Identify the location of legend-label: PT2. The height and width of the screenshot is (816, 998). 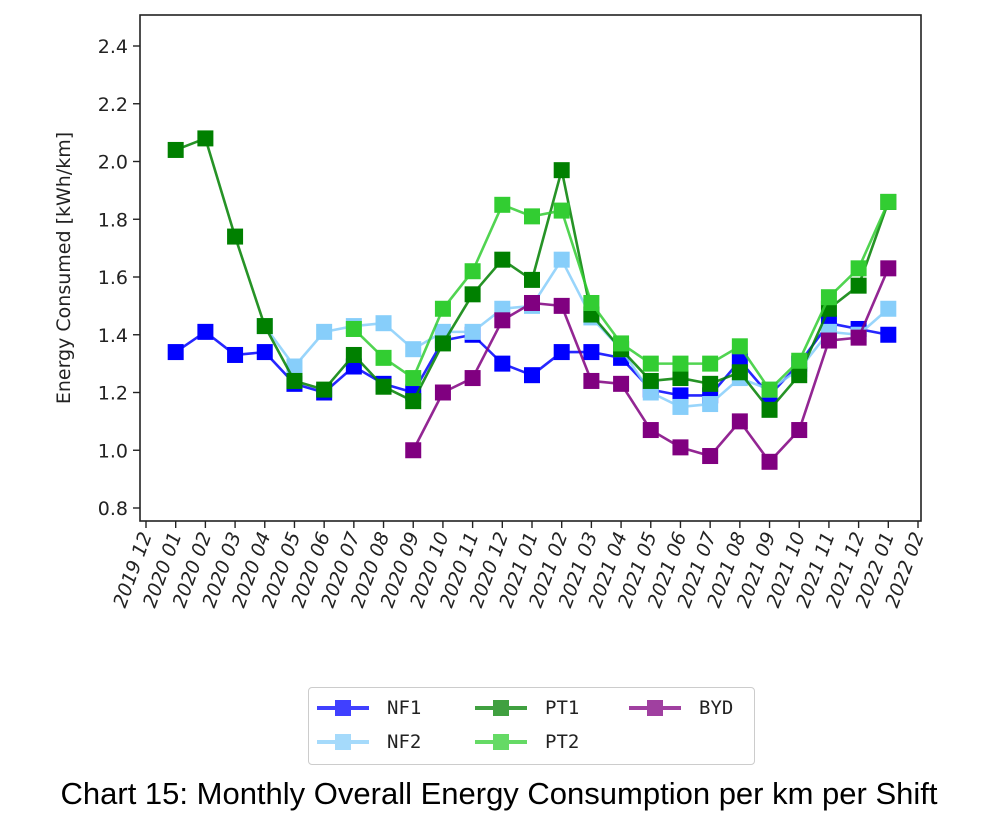
(562, 742).